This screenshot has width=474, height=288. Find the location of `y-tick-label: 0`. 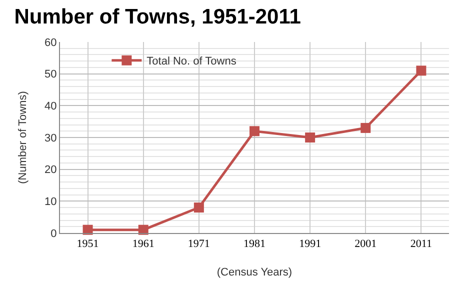

y-tick-label: 0 is located at coordinates (53, 234).